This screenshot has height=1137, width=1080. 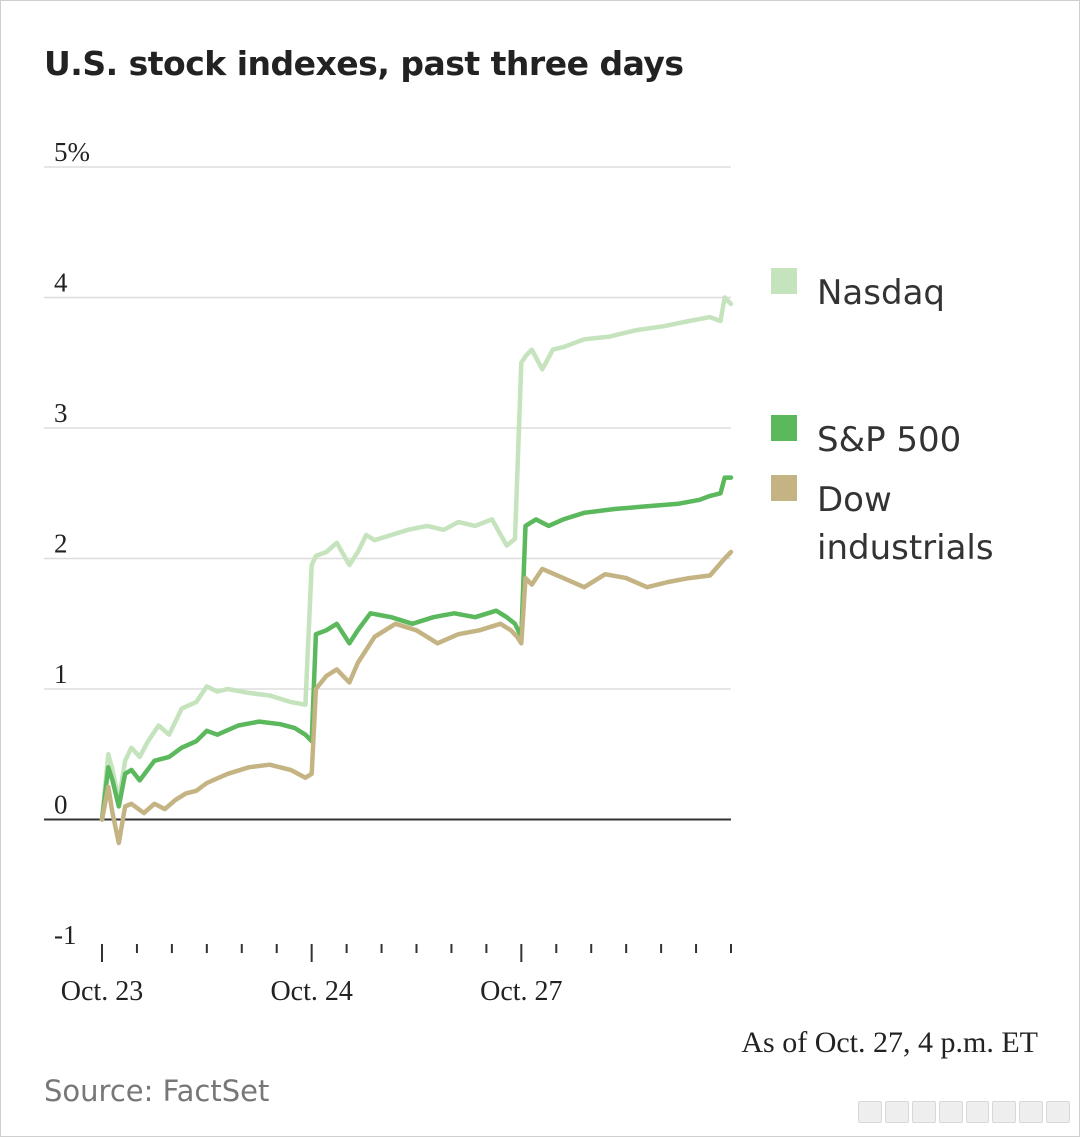 I want to click on legend-label: S&P 500, so click(x=889, y=440).